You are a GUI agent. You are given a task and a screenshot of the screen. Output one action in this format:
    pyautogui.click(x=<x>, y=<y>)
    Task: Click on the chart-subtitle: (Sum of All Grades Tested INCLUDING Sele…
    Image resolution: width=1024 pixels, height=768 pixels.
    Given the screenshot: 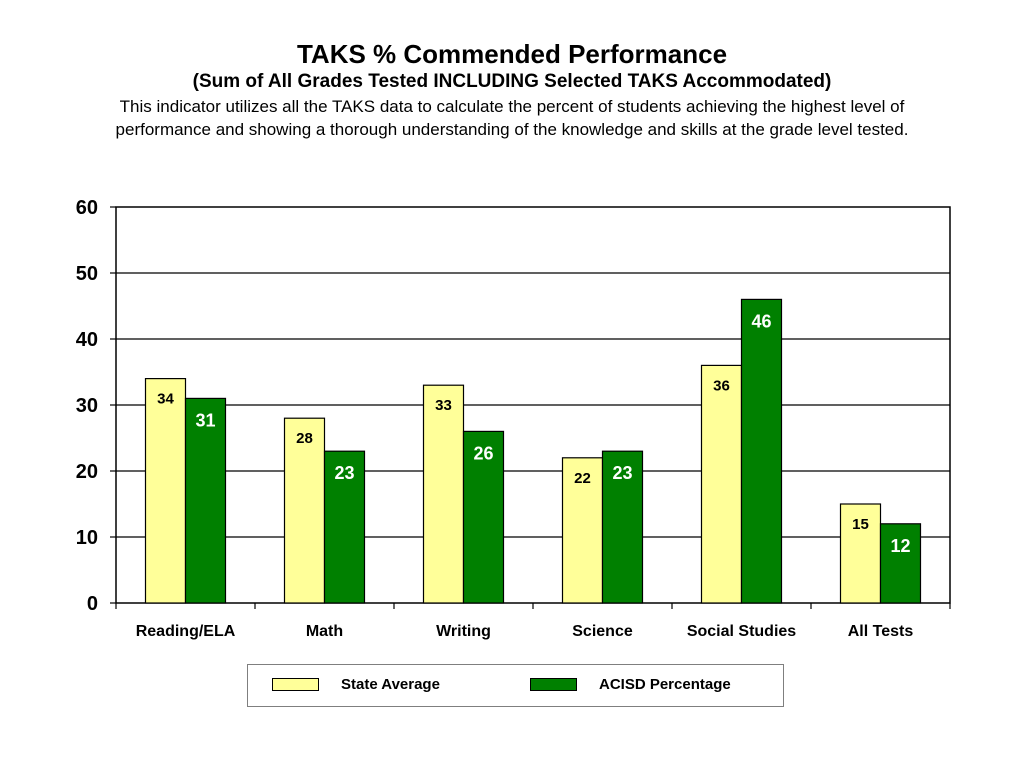 What is the action you would take?
    pyautogui.click(x=512, y=81)
    